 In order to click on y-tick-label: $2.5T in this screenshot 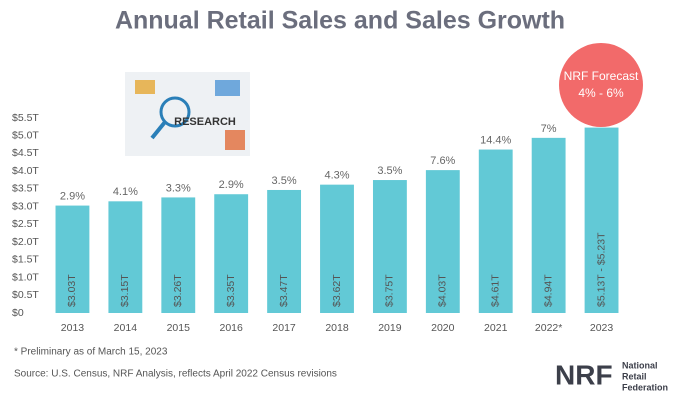, I will do `click(25, 224)`.